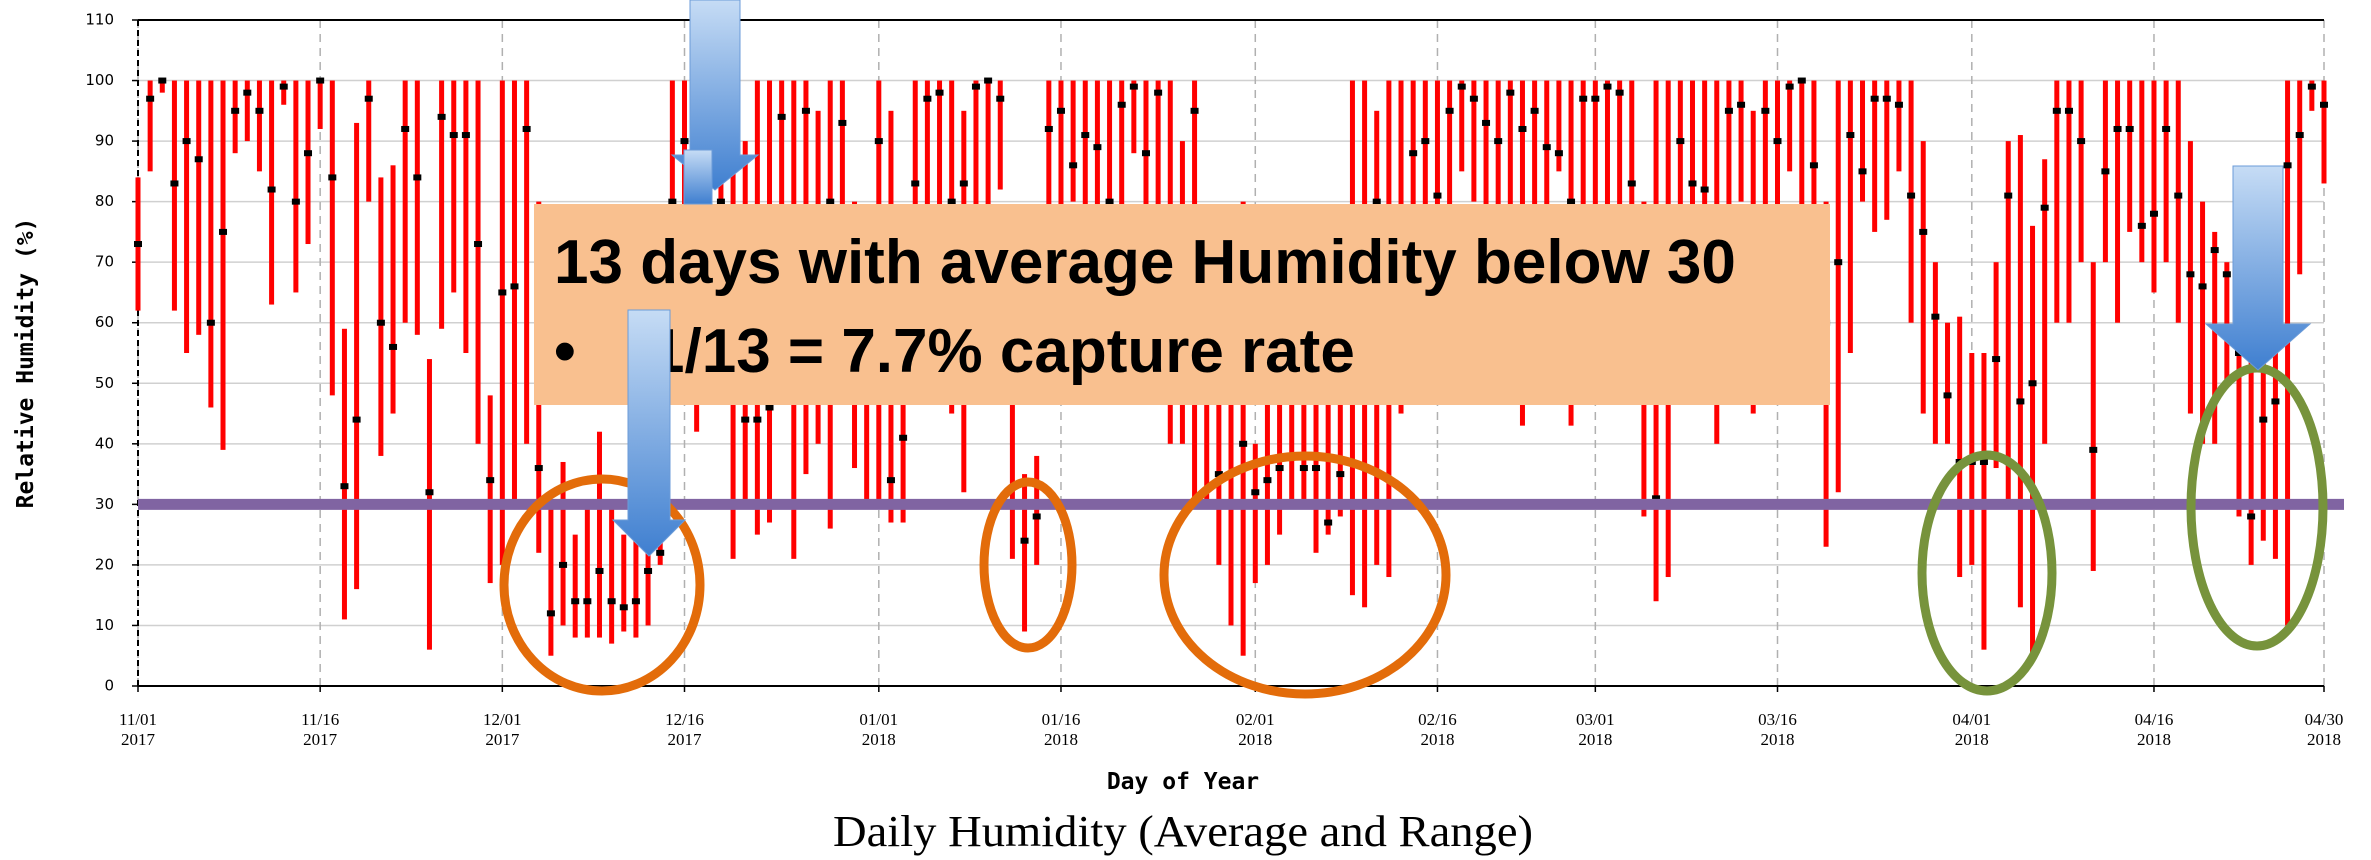 This screenshot has width=2371, height=860. I want to click on x-tick-label: 01/16 2018, so click(1061, 729).